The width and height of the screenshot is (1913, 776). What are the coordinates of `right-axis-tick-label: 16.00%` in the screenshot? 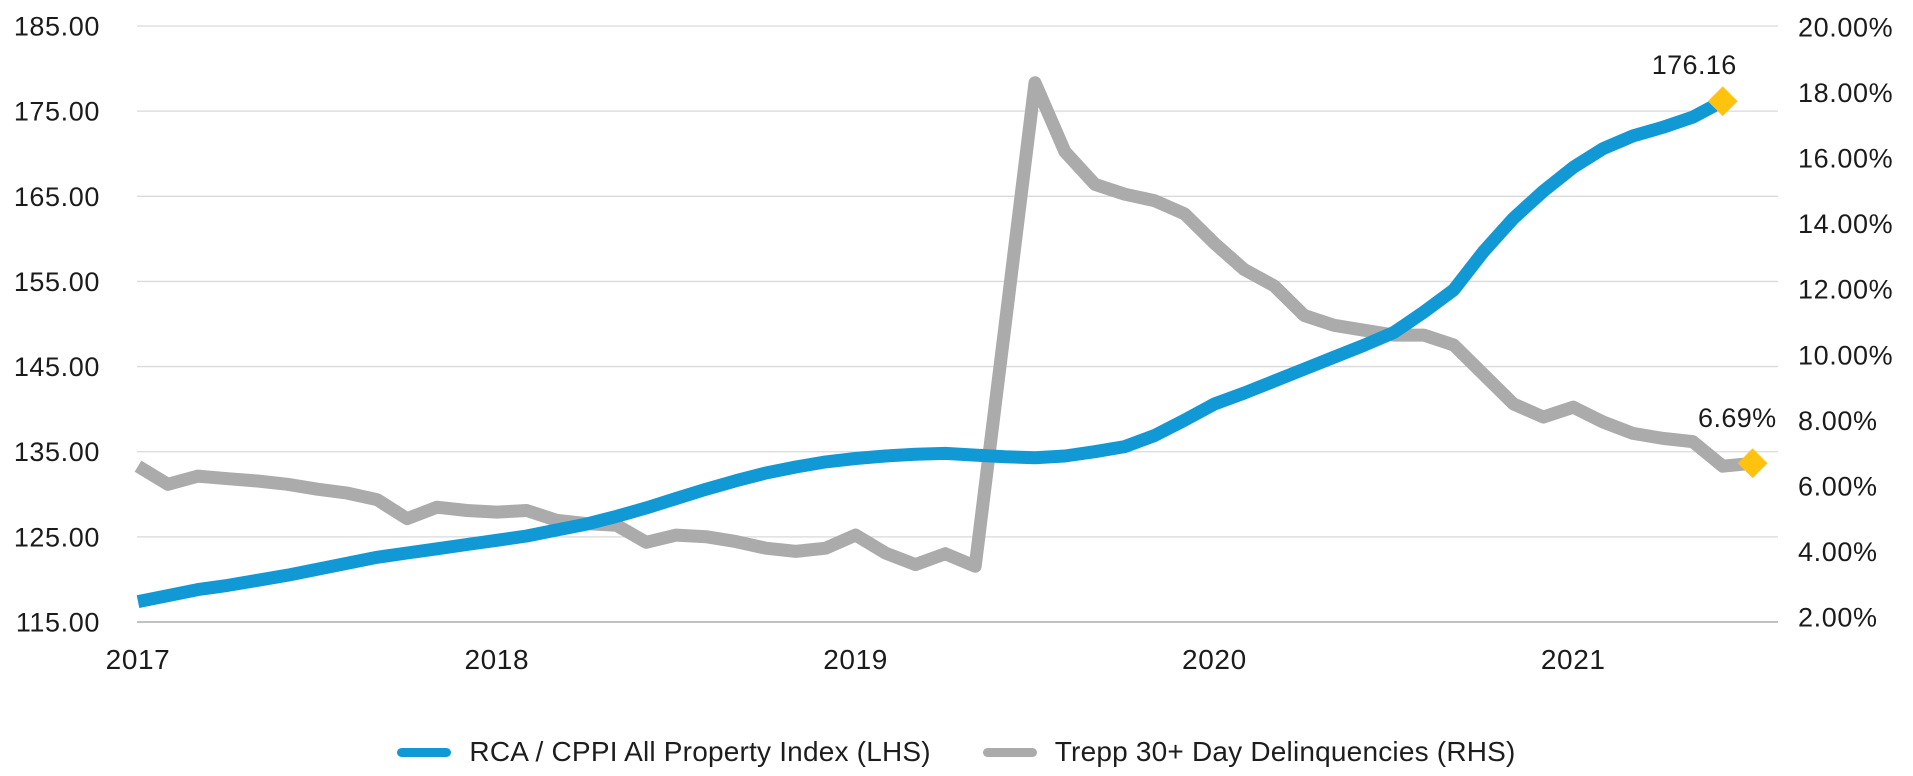 It's located at (1845, 159).